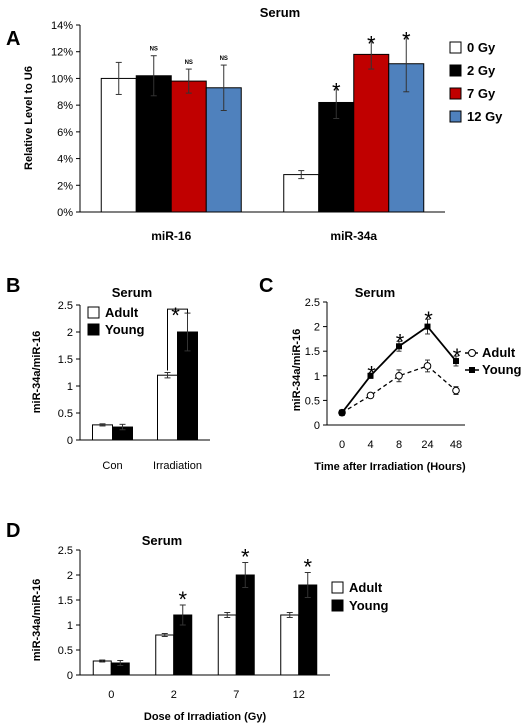  What do you see at coordinates (62, 79) in the screenshot?
I see `y-tick-label: 10%` at bounding box center [62, 79].